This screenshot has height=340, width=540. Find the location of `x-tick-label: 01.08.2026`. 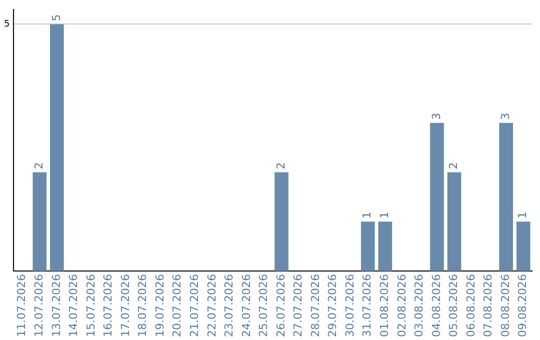

x-tick-label: 01.08.2026 is located at coordinates (385, 306).